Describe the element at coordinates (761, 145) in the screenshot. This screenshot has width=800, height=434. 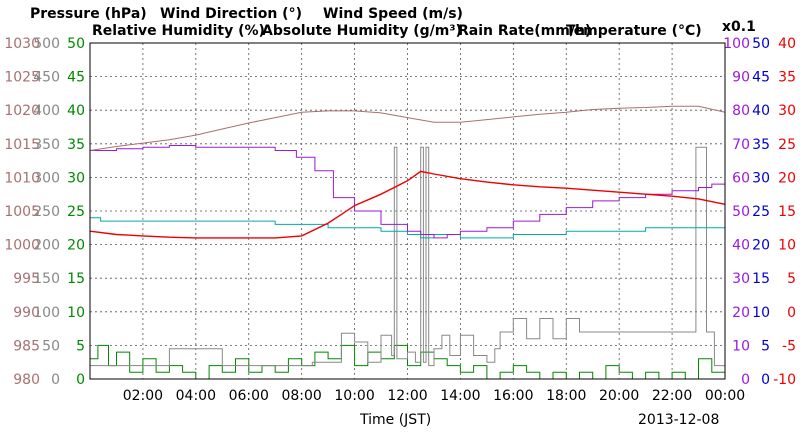
I see `rain-tick-label: 35` at that location.